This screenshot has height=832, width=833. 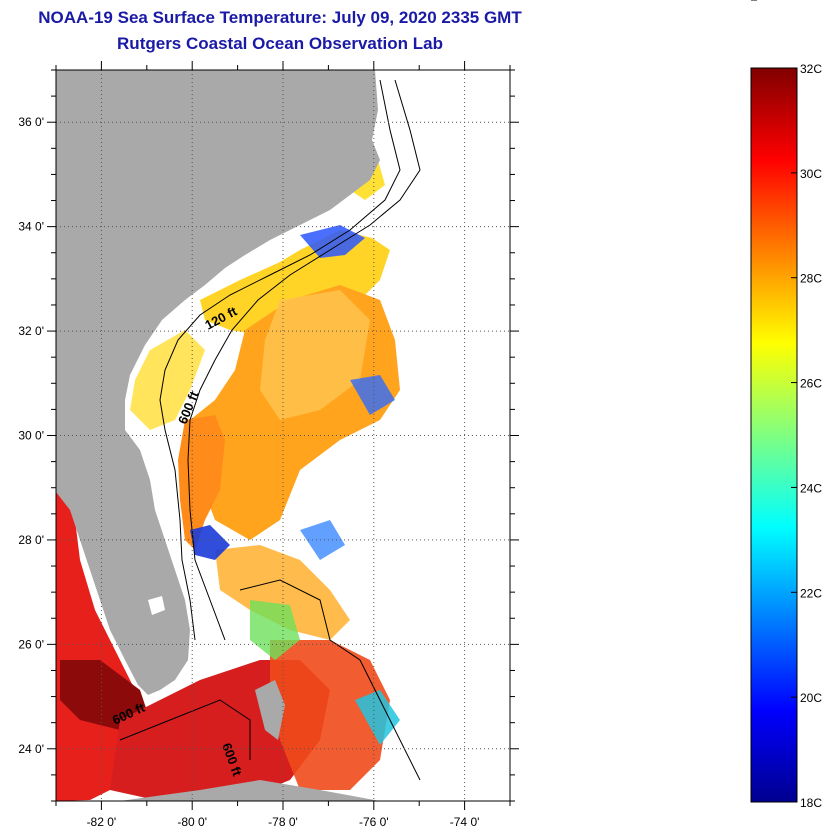 I want to click on colorbar-label-fahrenheit: 67F, so click(x=736, y=1).